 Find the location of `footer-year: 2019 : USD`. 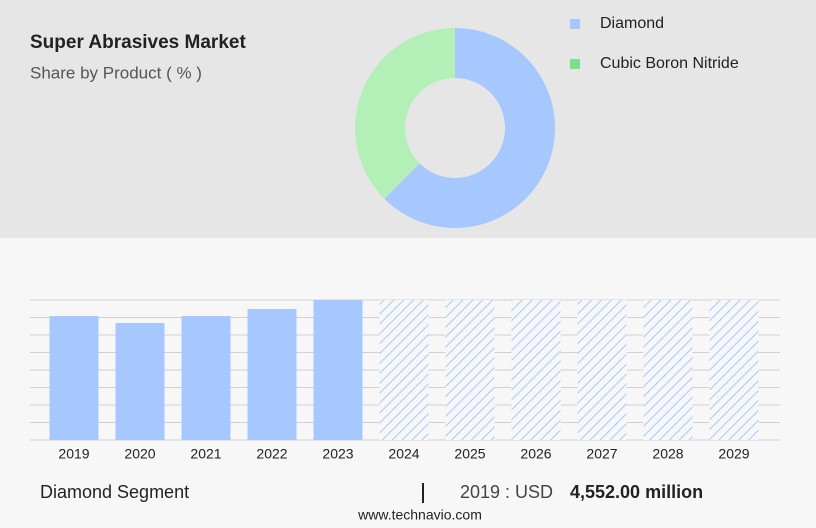

footer-year: 2019 : USD is located at coordinates (506, 492).